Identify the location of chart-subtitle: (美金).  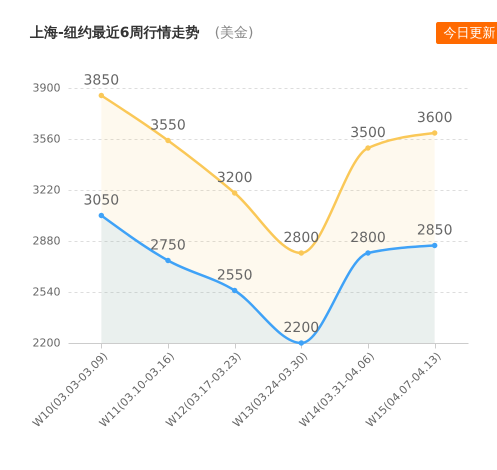
(234, 33).